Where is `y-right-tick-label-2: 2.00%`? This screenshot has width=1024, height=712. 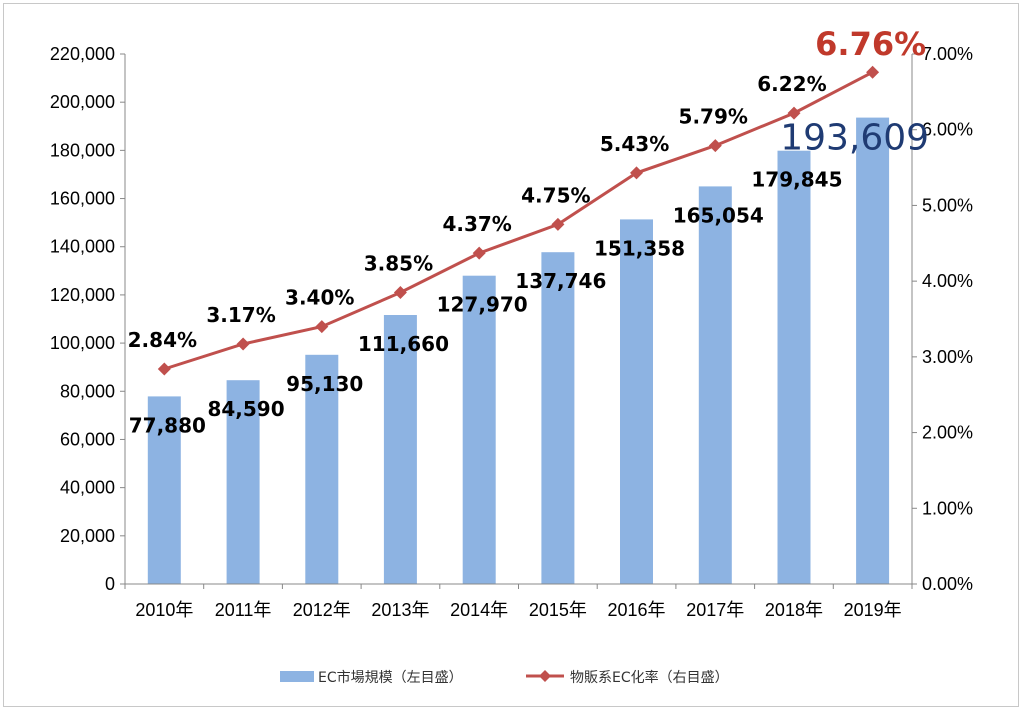 y-right-tick-label-2: 2.00% is located at coordinates (947, 433).